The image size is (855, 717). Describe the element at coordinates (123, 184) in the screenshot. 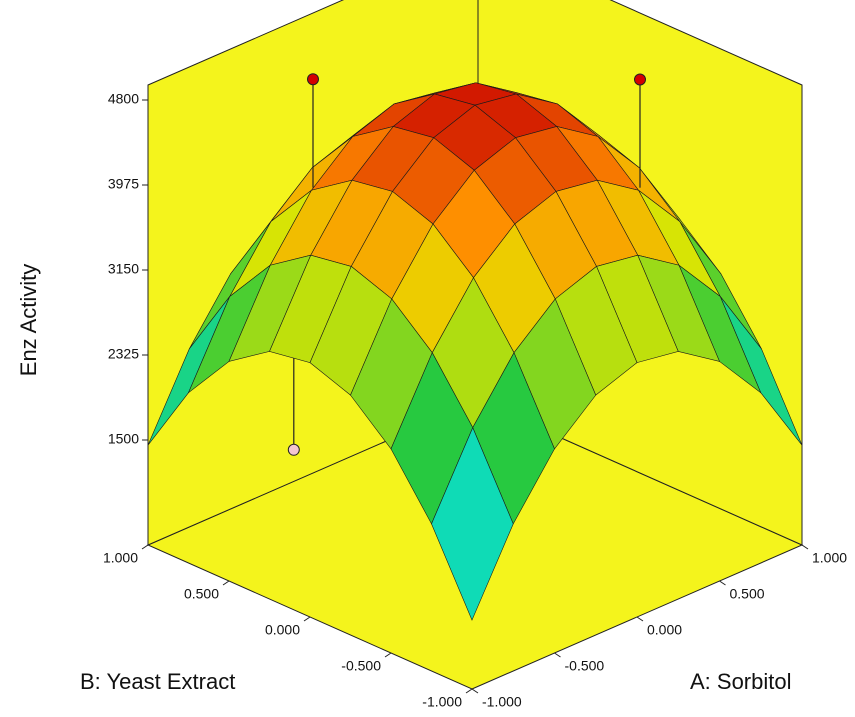

I see `z-tick-label: 3975` at that location.